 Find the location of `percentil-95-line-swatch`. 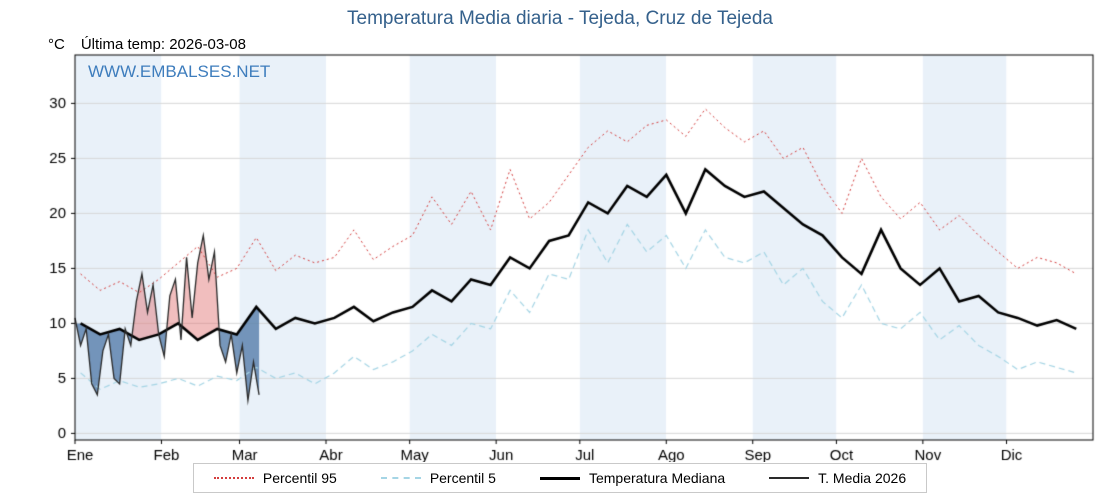

percentil-95-line-swatch is located at coordinates (233, 478).